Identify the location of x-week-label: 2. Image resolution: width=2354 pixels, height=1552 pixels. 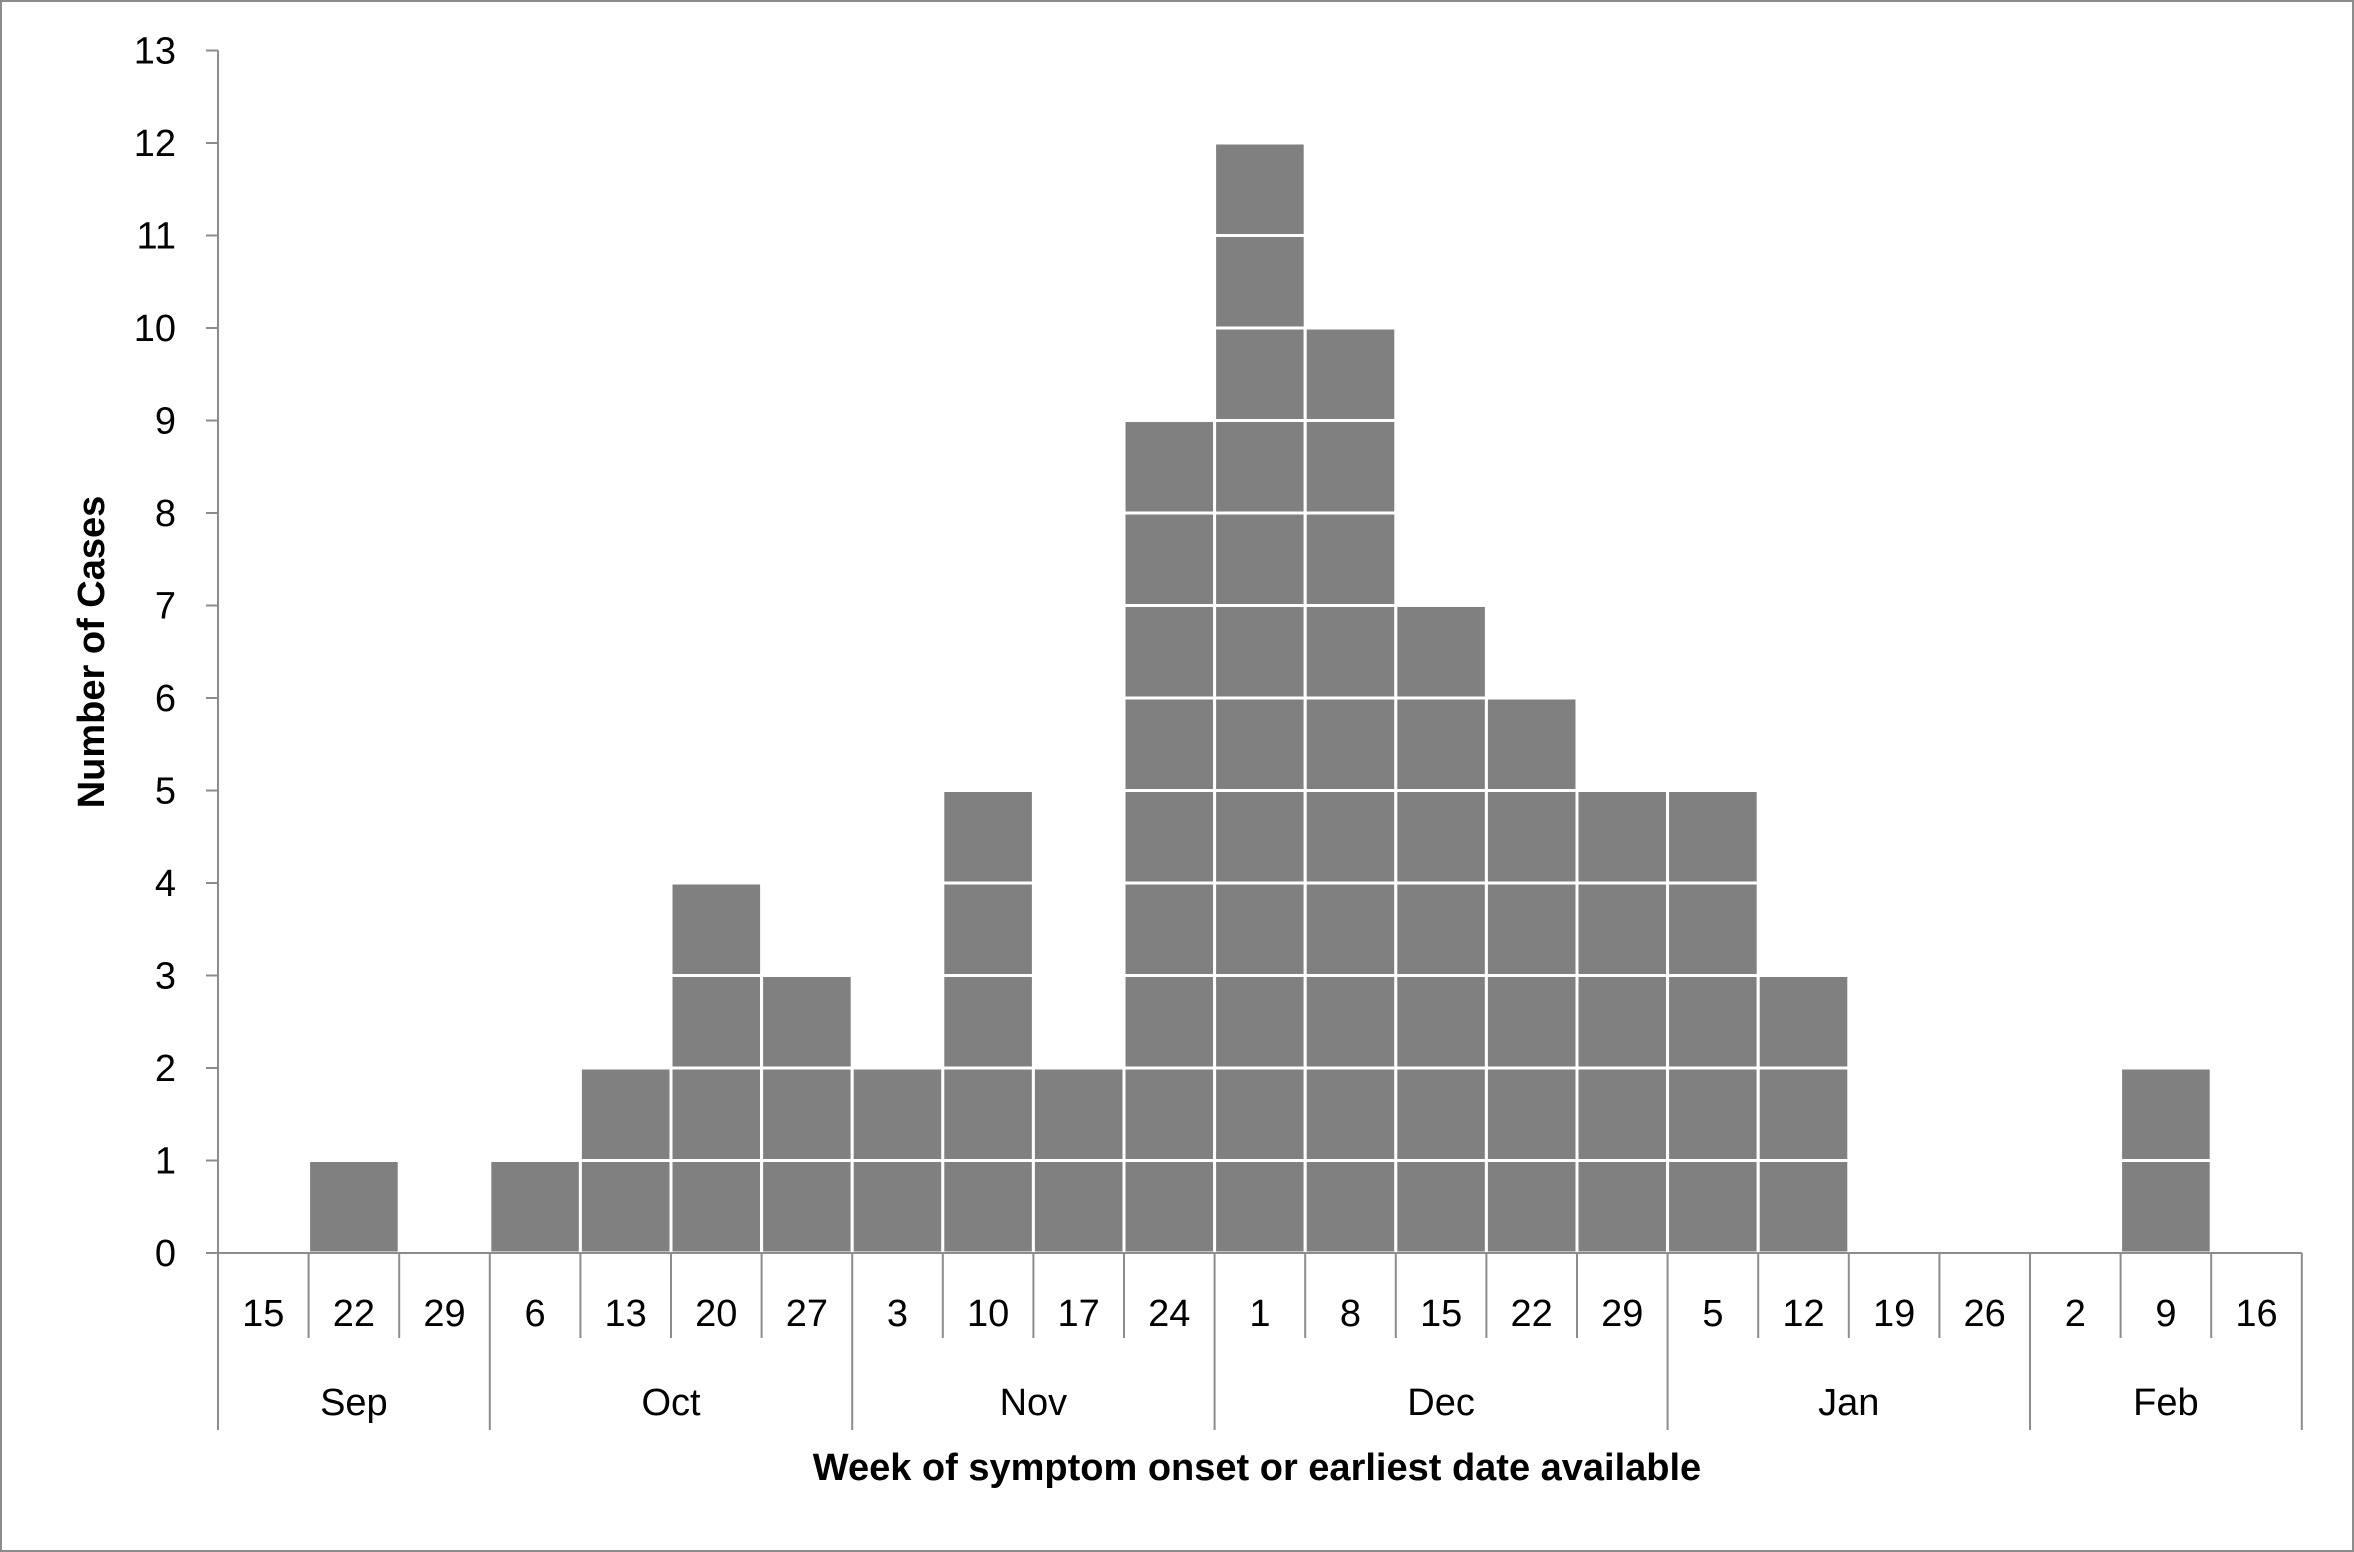
(2075, 1314).